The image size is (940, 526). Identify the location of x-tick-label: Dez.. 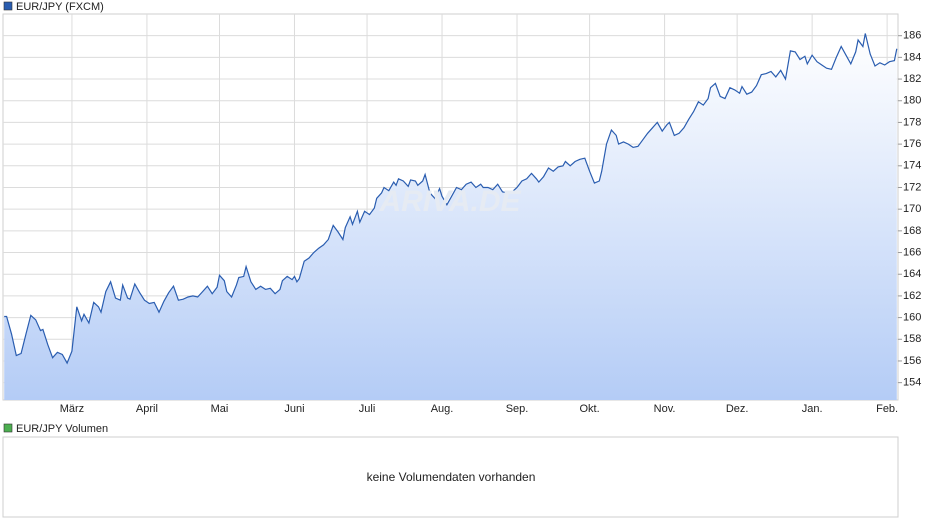
(737, 409).